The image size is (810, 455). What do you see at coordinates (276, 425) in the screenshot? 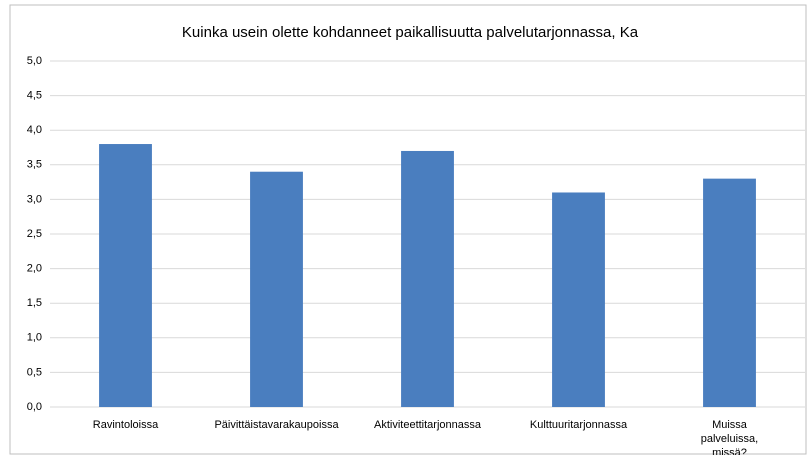
I see `x-tick-label: Päivittäistavarakaupoissa` at bounding box center [276, 425].